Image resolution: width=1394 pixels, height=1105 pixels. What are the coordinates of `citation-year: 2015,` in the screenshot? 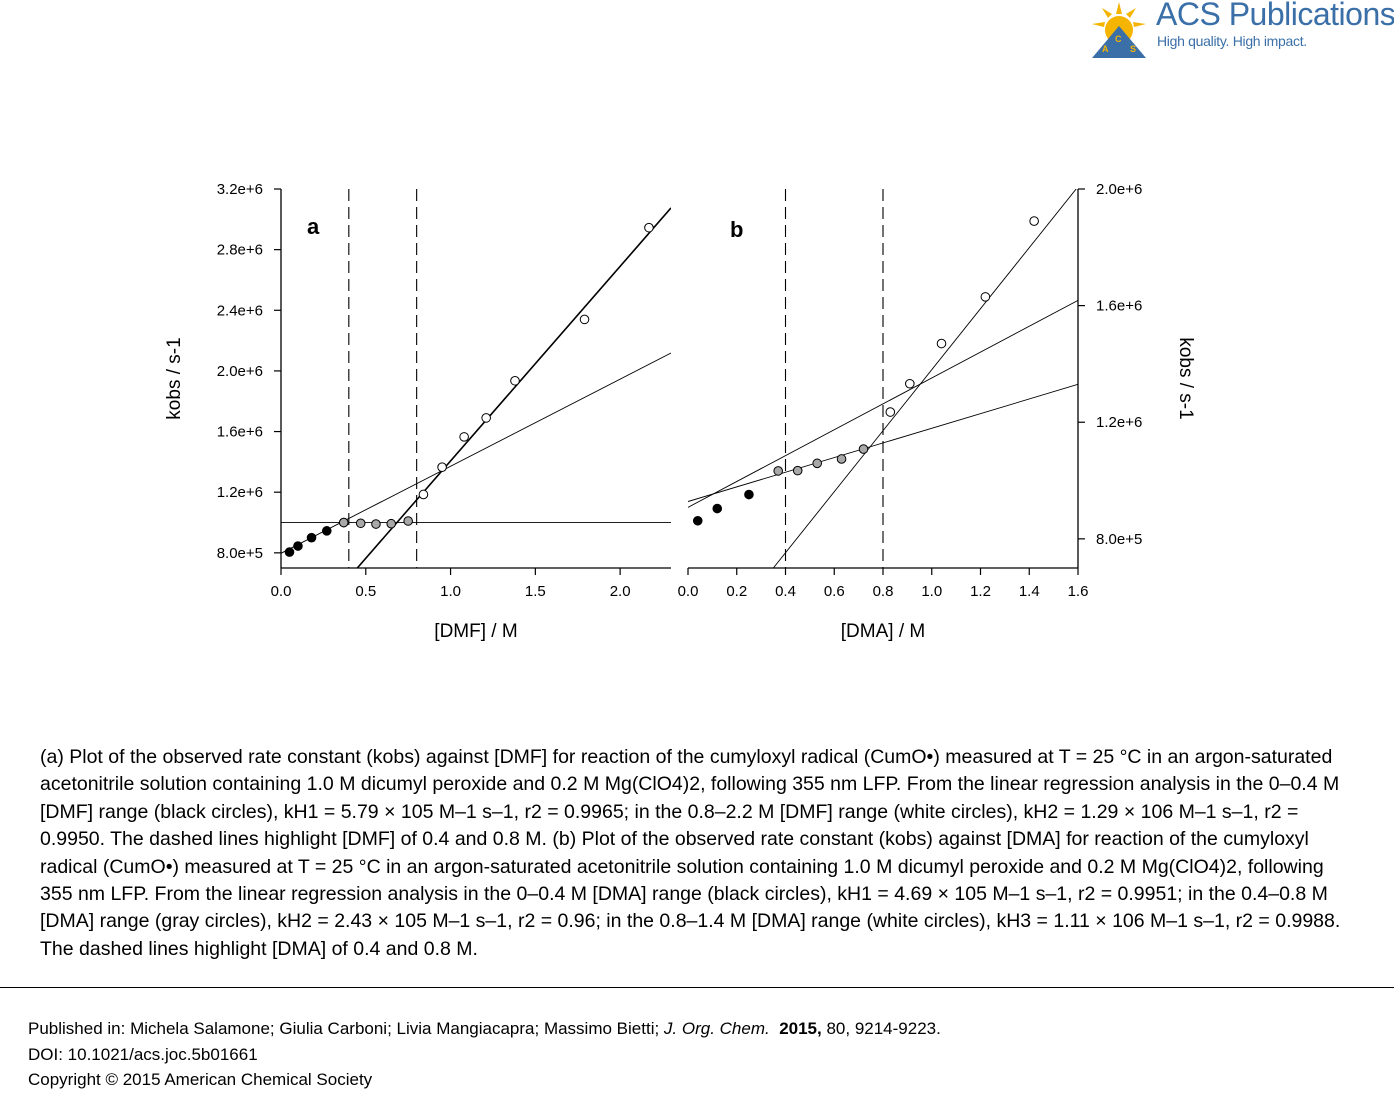 It's located at (800, 1028).